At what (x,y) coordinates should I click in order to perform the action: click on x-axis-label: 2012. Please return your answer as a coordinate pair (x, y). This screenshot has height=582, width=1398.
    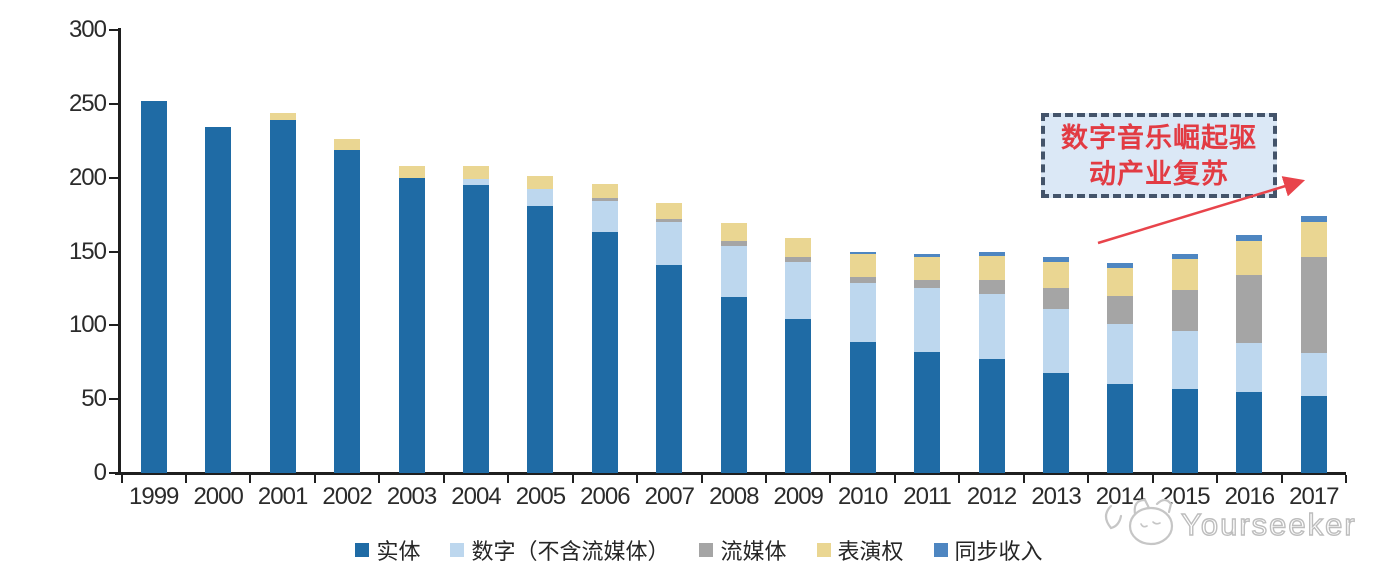
    Looking at the image, I should click on (991, 496).